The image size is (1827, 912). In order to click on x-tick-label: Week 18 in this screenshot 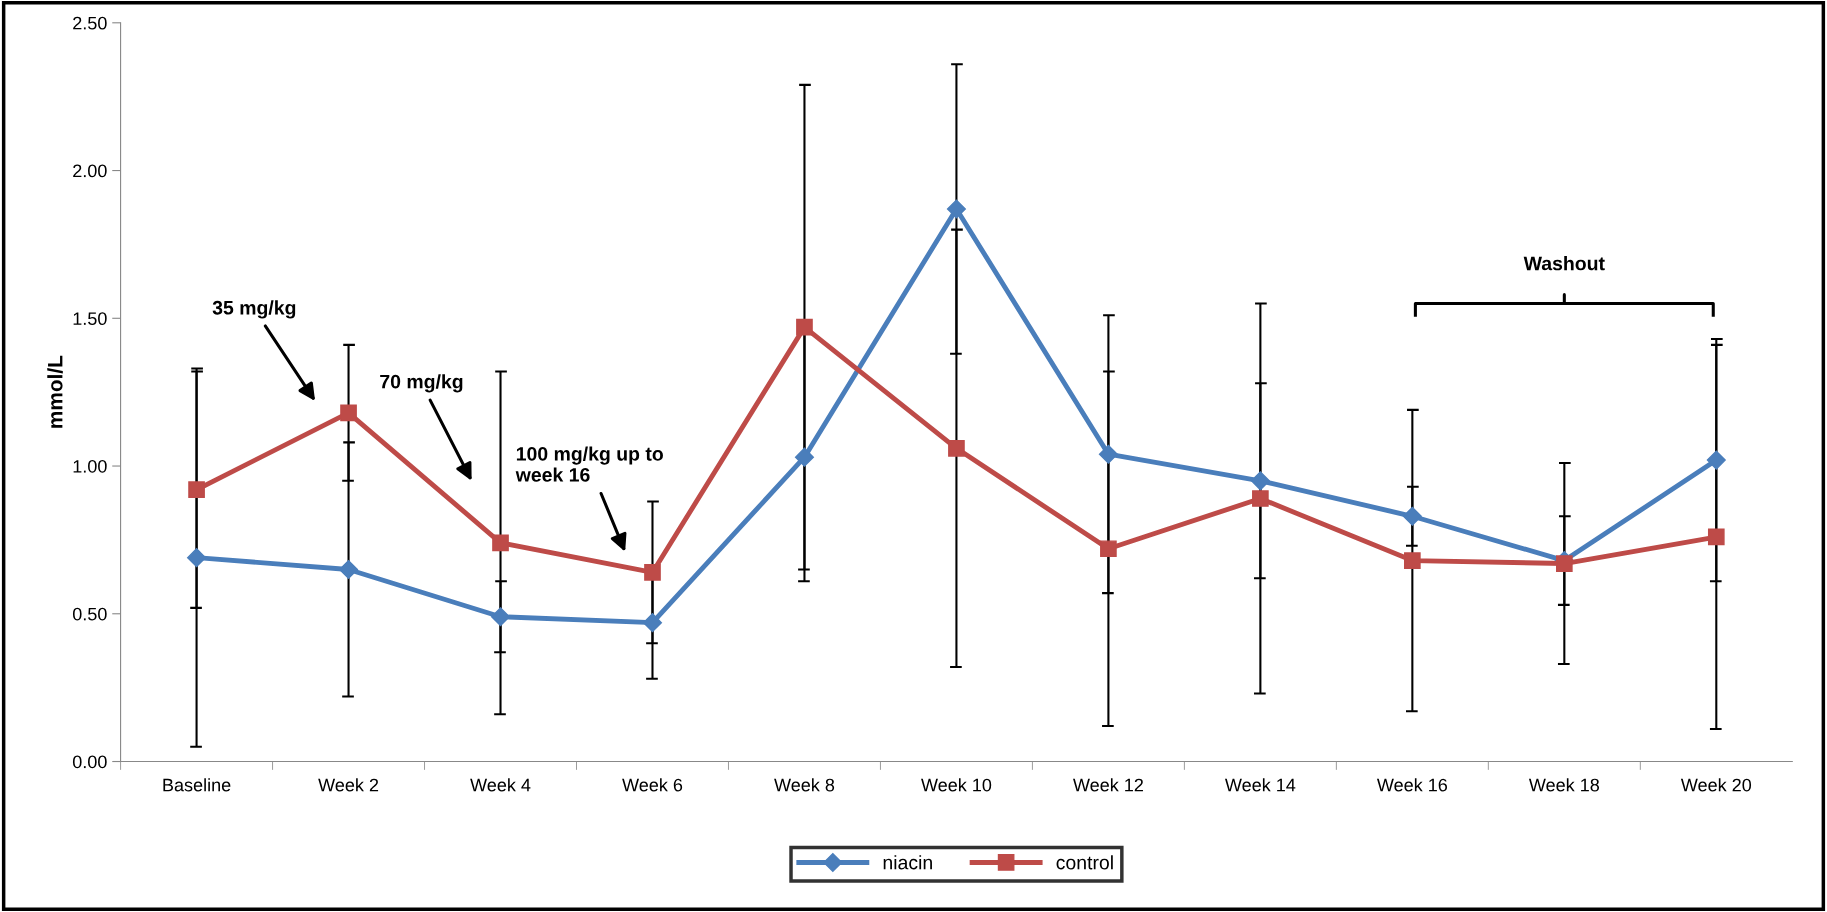, I will do `click(1564, 785)`.